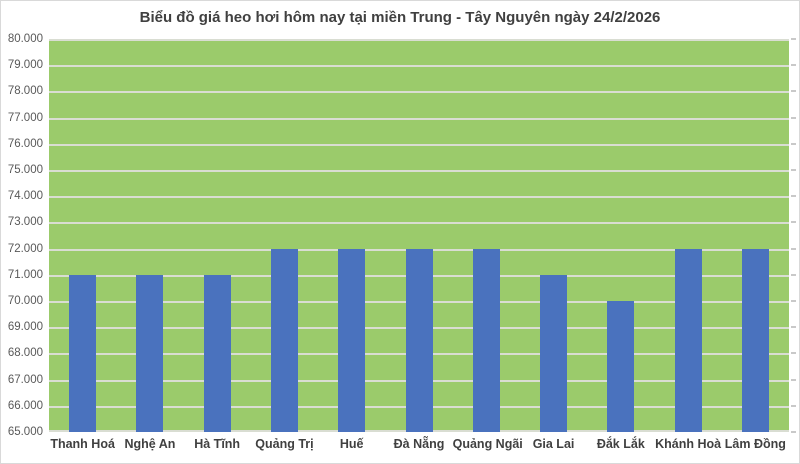 This screenshot has height=464, width=800. I want to click on y-tick-label: 65.000, so click(25, 432).